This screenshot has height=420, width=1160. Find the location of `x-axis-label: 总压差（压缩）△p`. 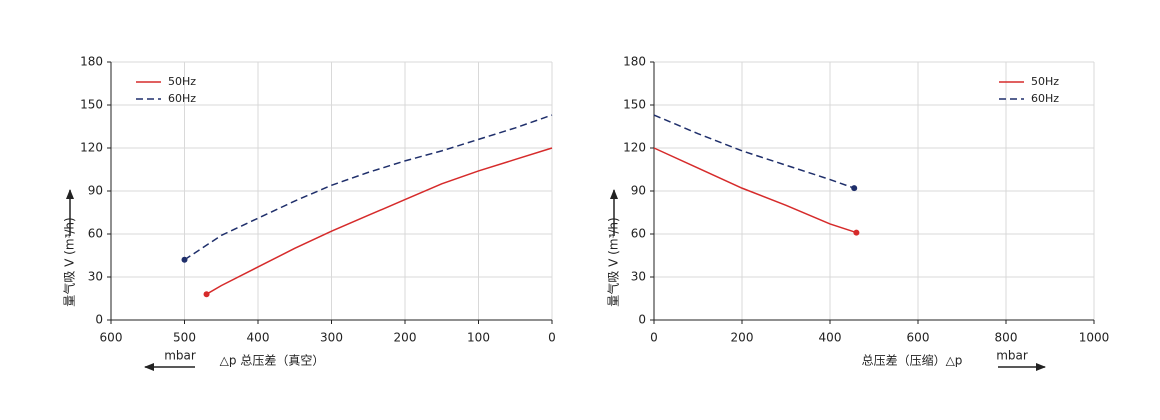

x-axis-label: 总压差（压缩）△p is located at coordinates (912, 360).